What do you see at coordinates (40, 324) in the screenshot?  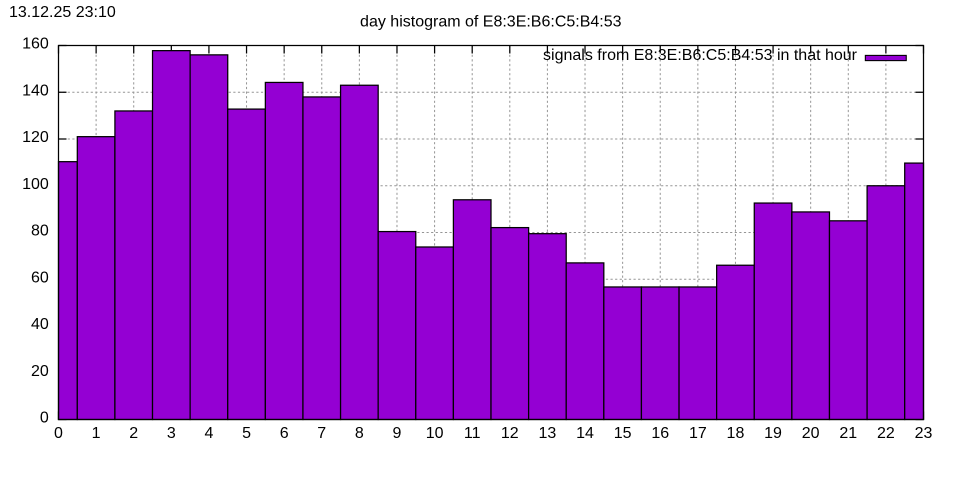 I see `svg-text: 40` at bounding box center [40, 324].